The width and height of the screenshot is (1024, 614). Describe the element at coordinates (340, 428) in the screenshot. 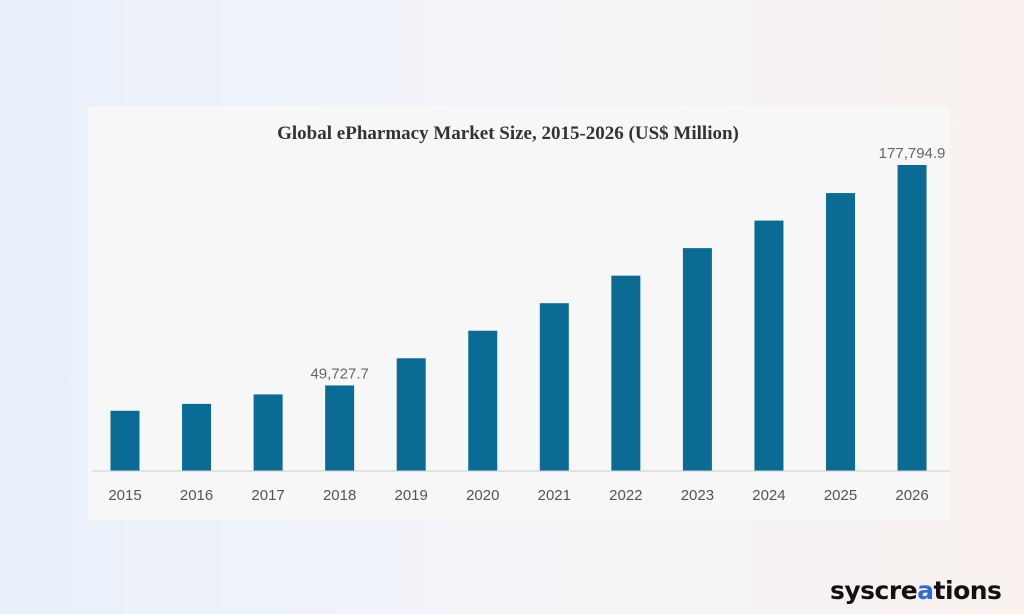

I see `bar-2018` at that location.